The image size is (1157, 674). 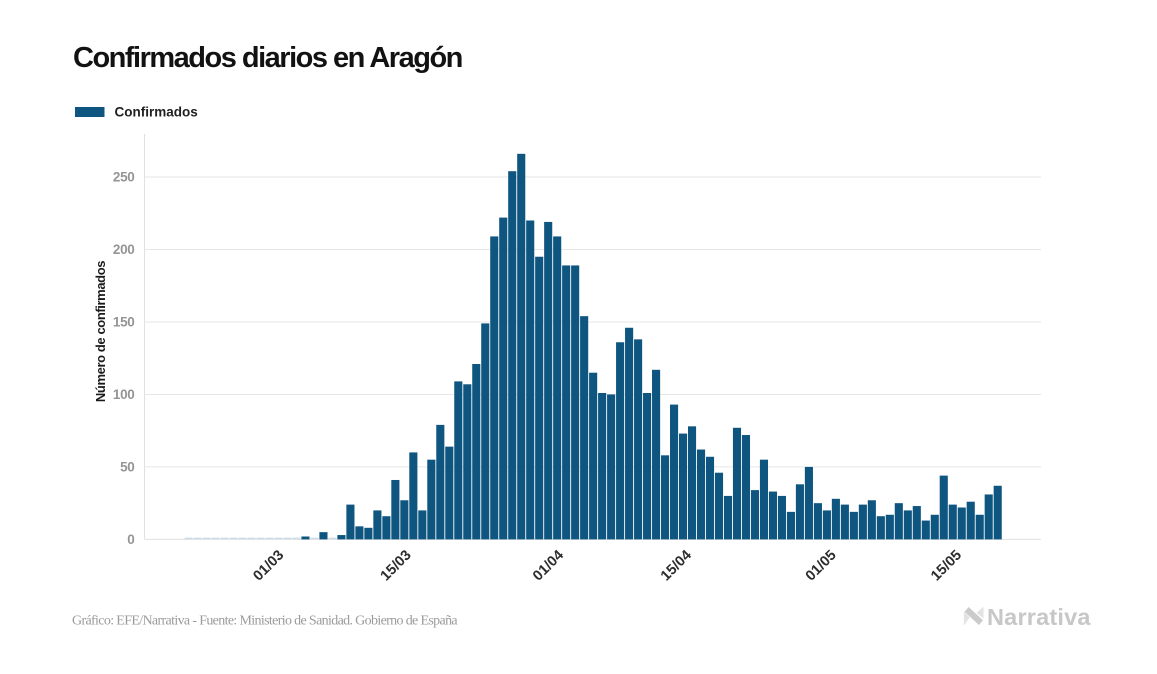 What do you see at coordinates (100, 331) in the screenshot?
I see `svg-text: Número de confirmados` at bounding box center [100, 331].